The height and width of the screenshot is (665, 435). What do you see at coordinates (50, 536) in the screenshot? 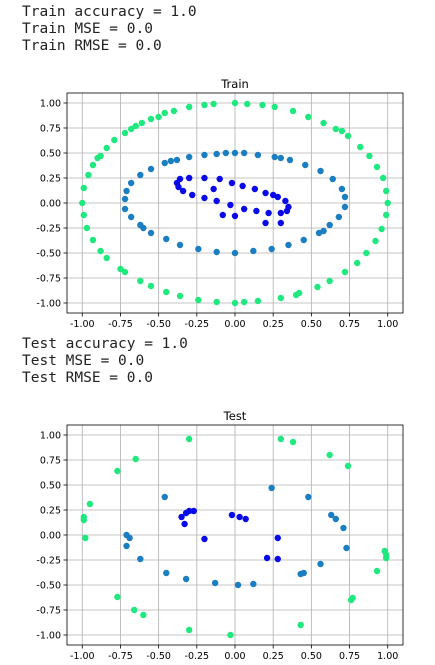
I see `y-tick-label: 0.00` at bounding box center [50, 536].